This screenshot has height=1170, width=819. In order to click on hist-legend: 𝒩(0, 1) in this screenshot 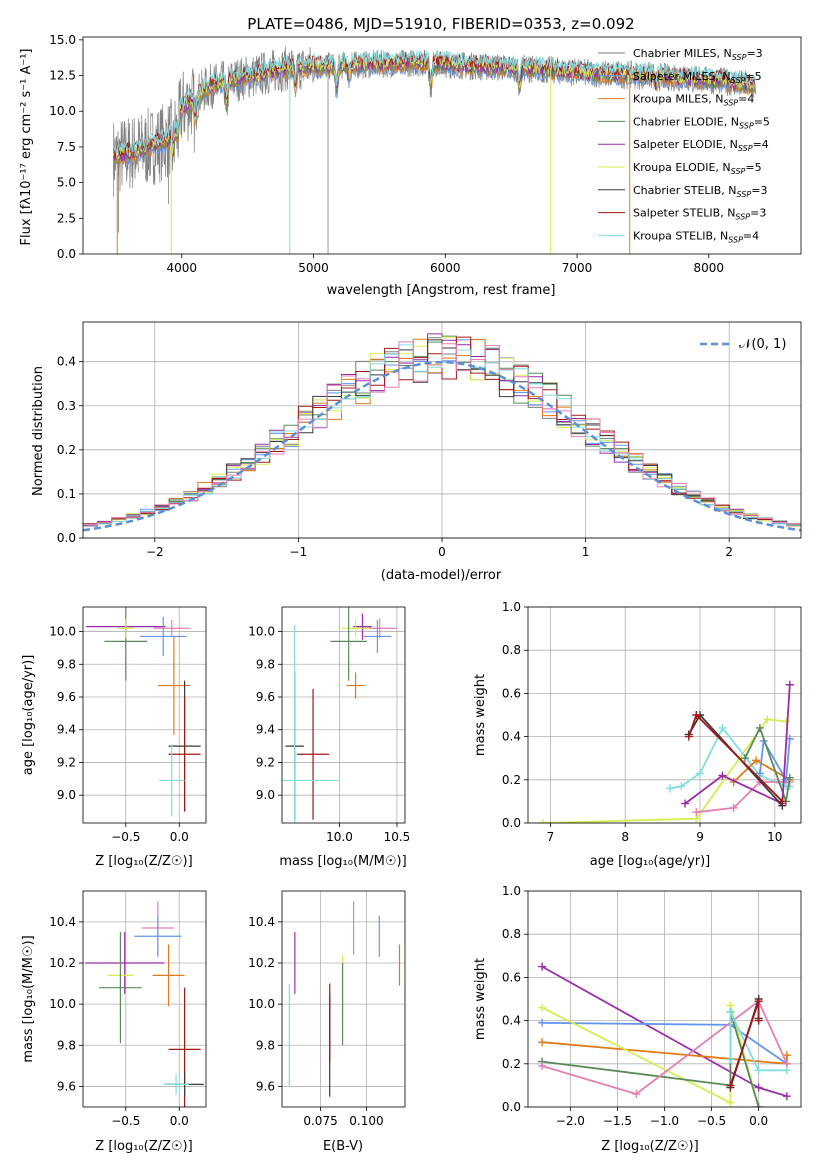, I will do `click(743, 344)`.